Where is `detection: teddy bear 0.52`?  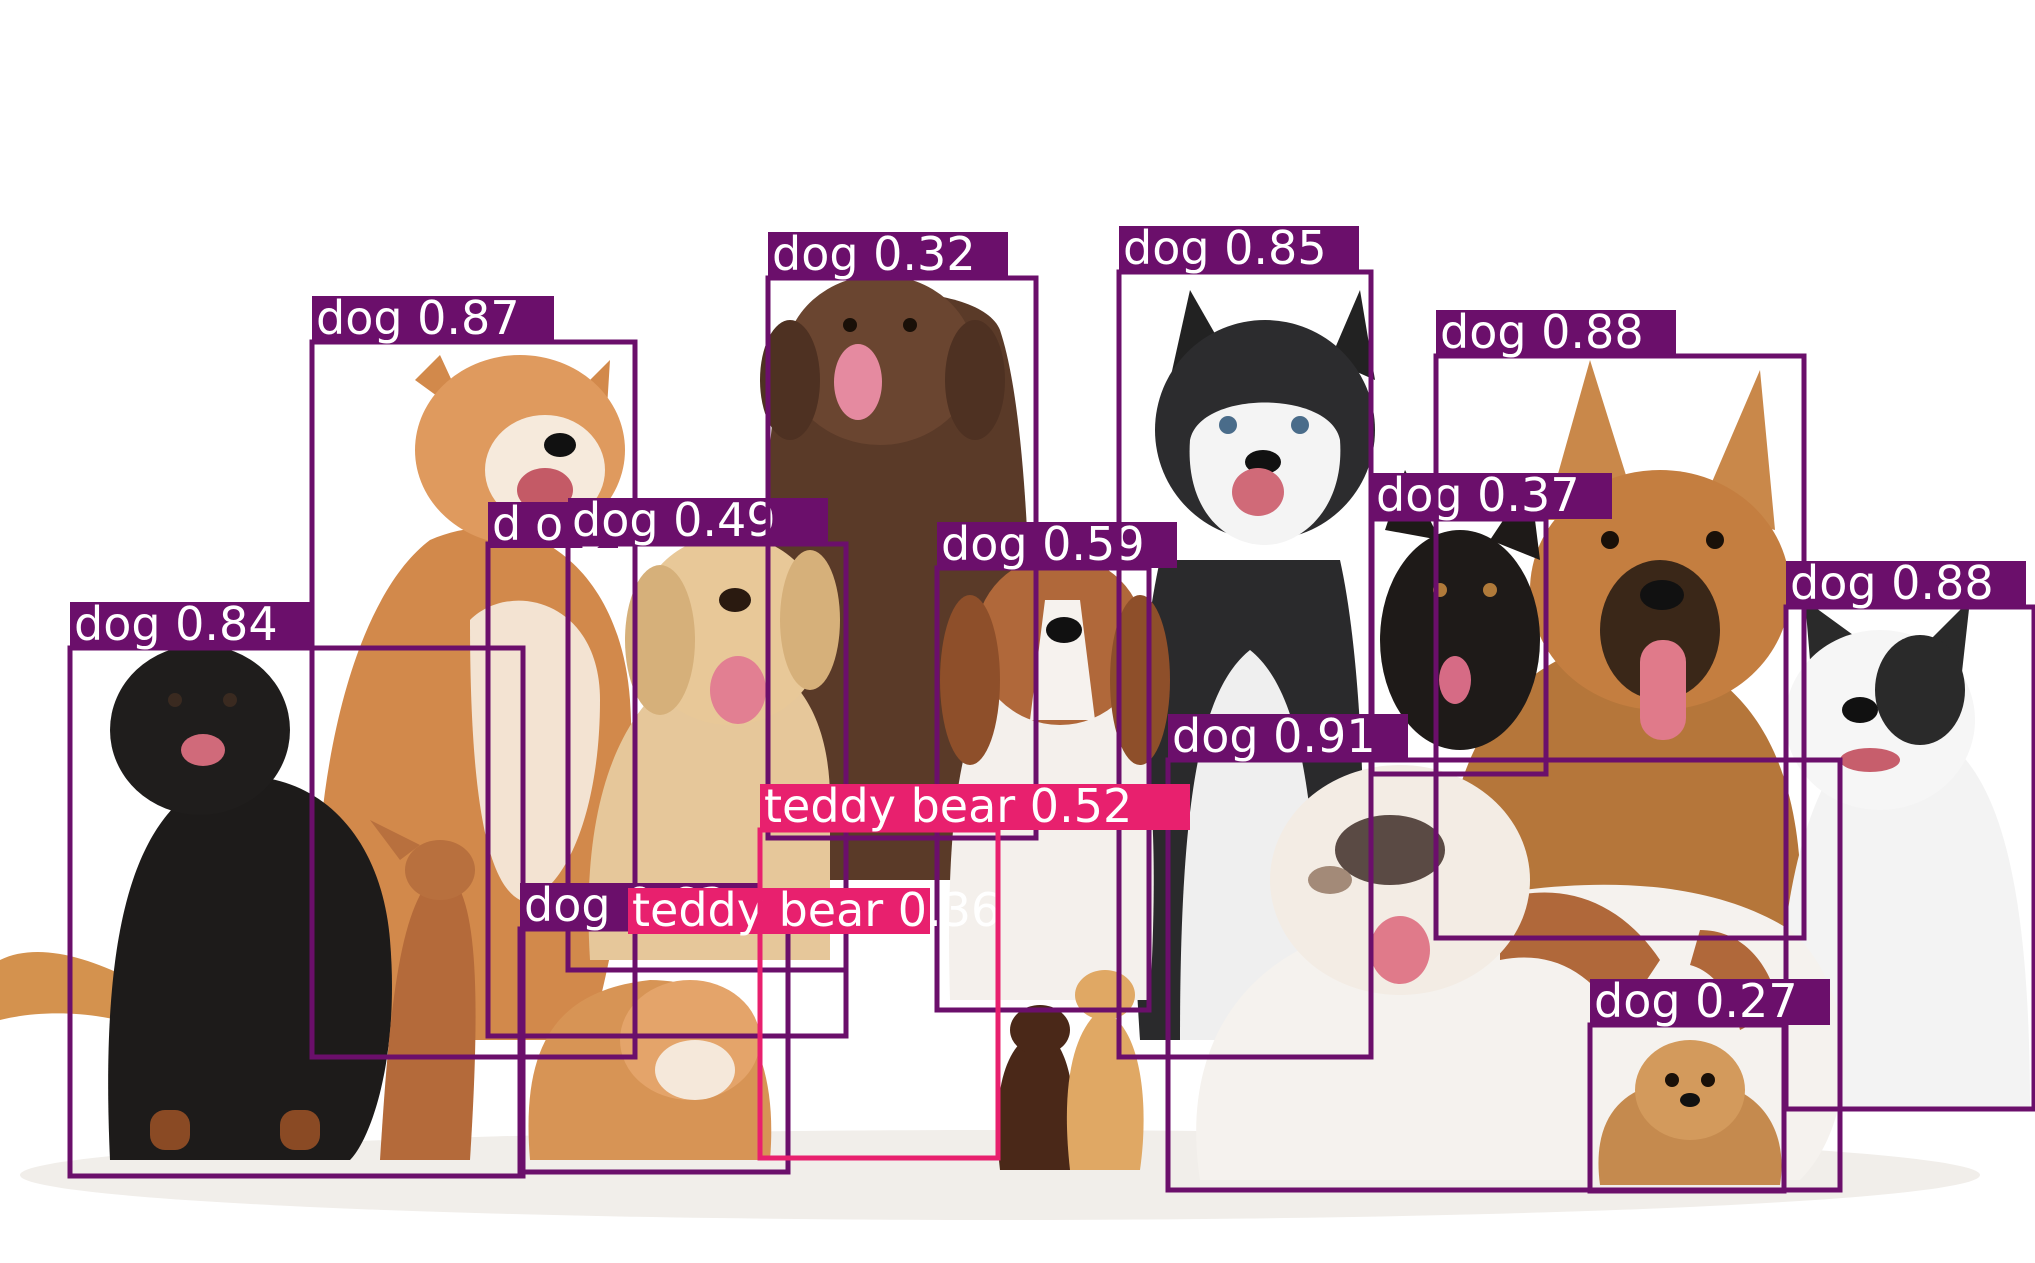
detection: teddy bear 0.52 is located at coordinates (973, 970).